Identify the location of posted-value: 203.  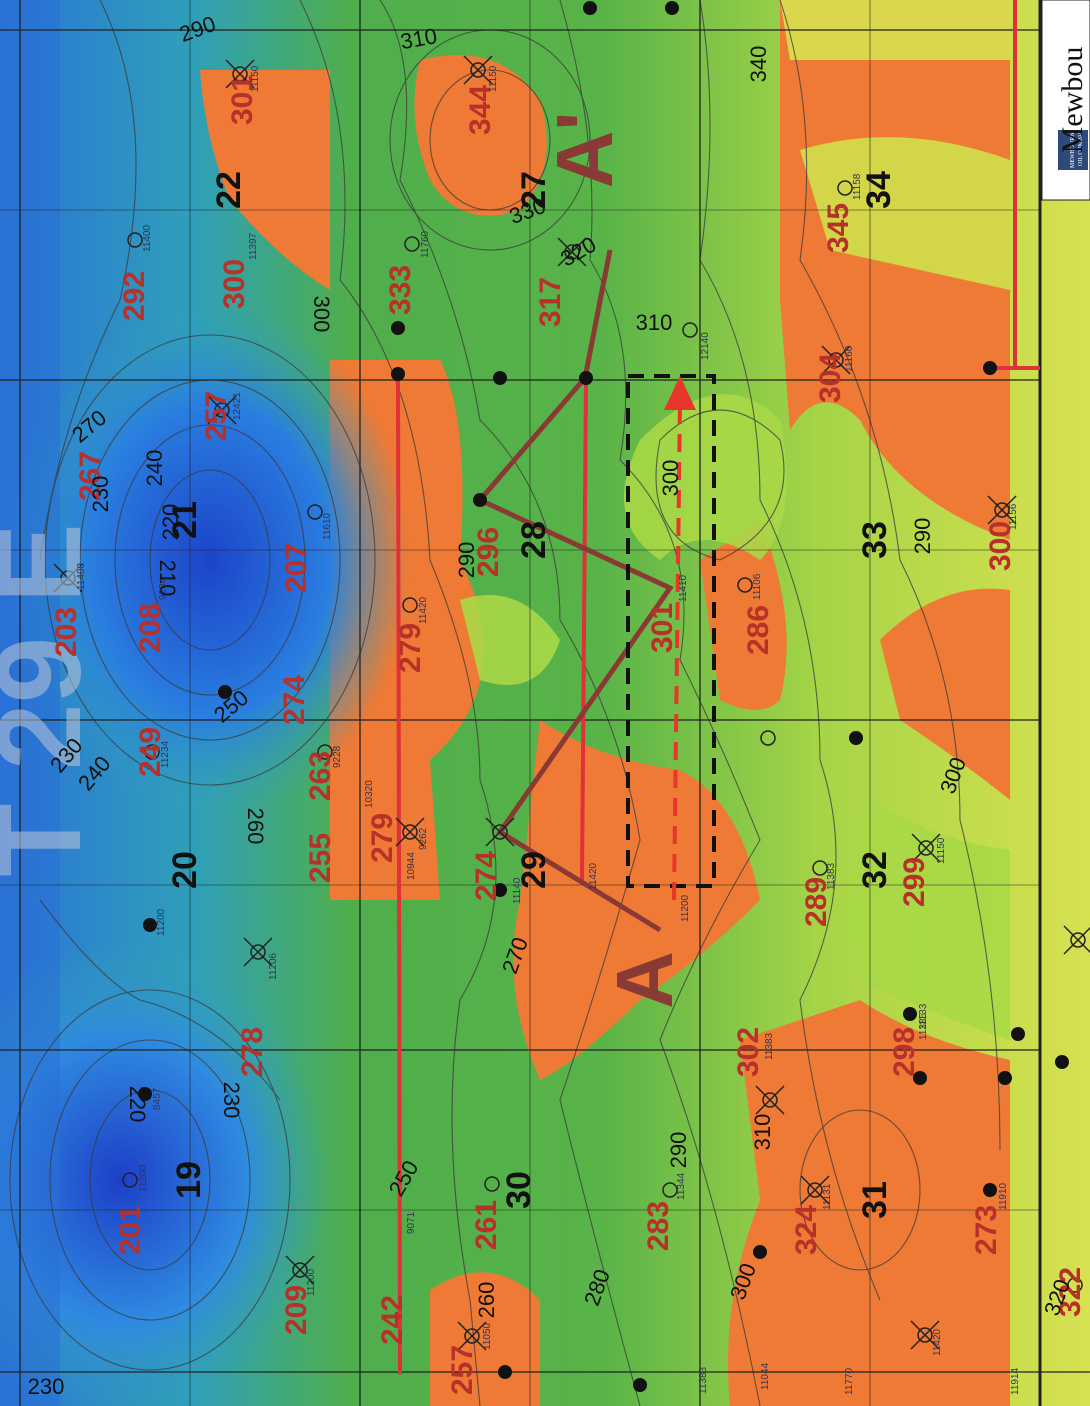
(66, 632).